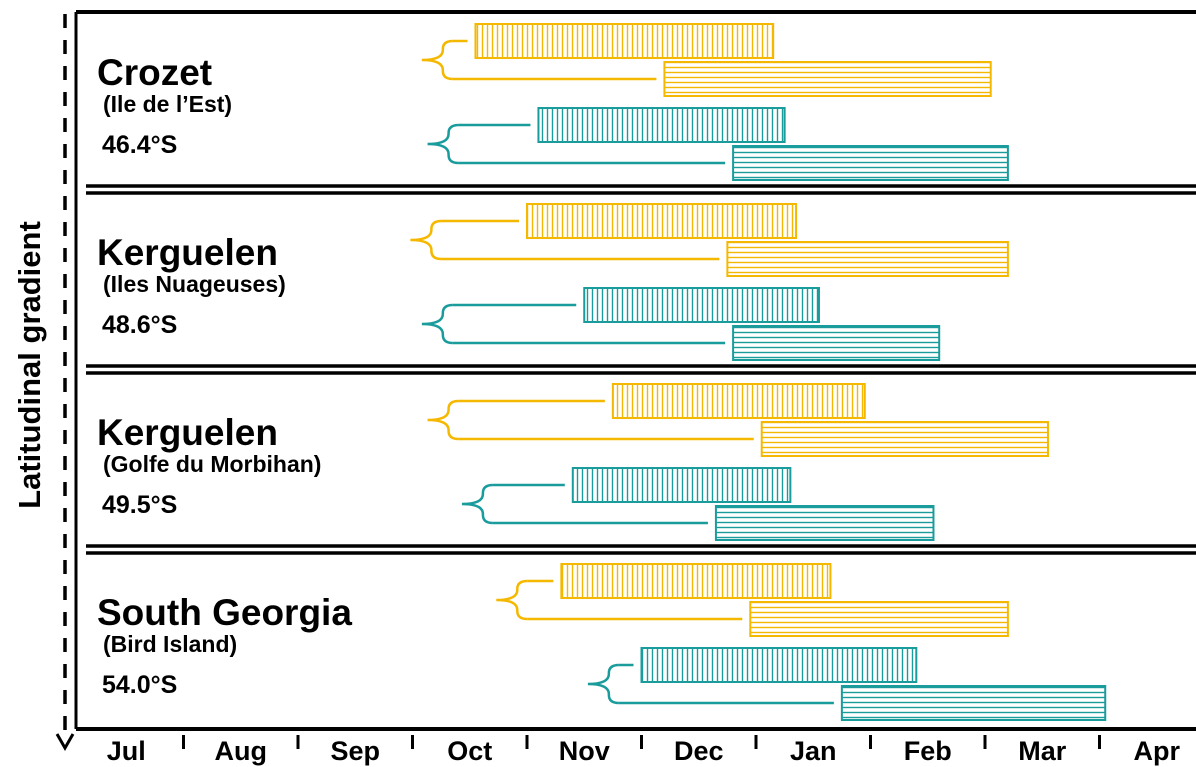 The width and height of the screenshot is (1196, 767). Describe the element at coordinates (139, 685) in the screenshot. I see `site-latitude: 54.0°S` at that location.